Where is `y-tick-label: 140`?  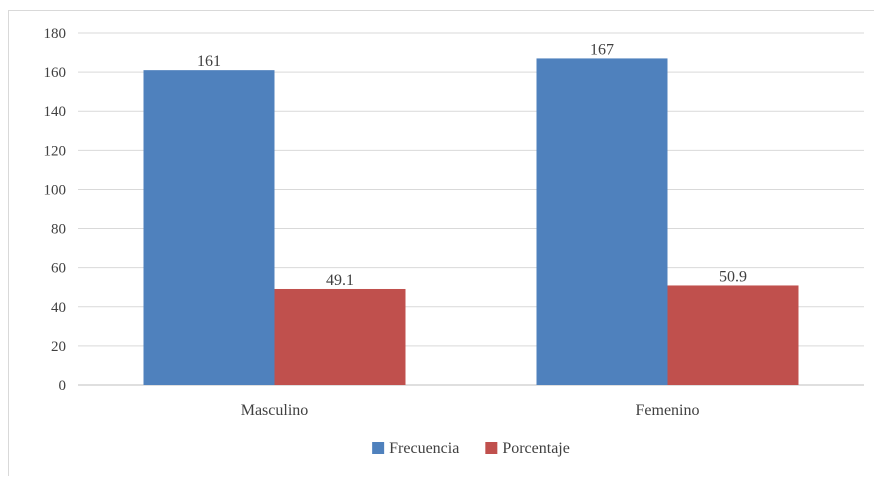 y-tick-label: 140 is located at coordinates (55, 112).